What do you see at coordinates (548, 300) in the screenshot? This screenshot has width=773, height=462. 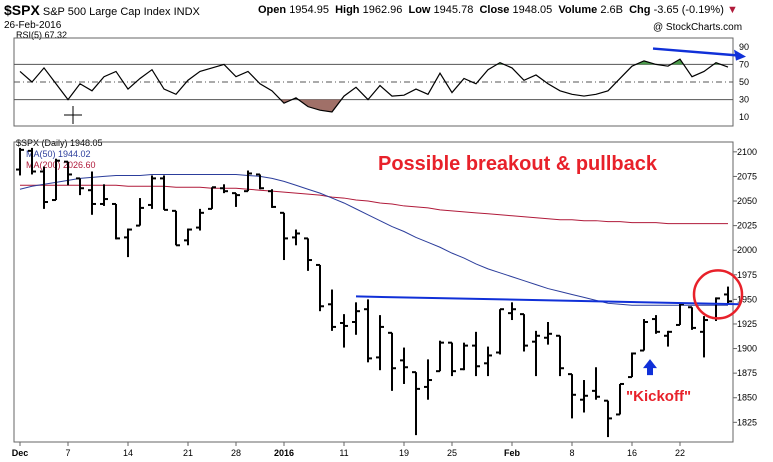 I see `resistance-trendline` at bounding box center [548, 300].